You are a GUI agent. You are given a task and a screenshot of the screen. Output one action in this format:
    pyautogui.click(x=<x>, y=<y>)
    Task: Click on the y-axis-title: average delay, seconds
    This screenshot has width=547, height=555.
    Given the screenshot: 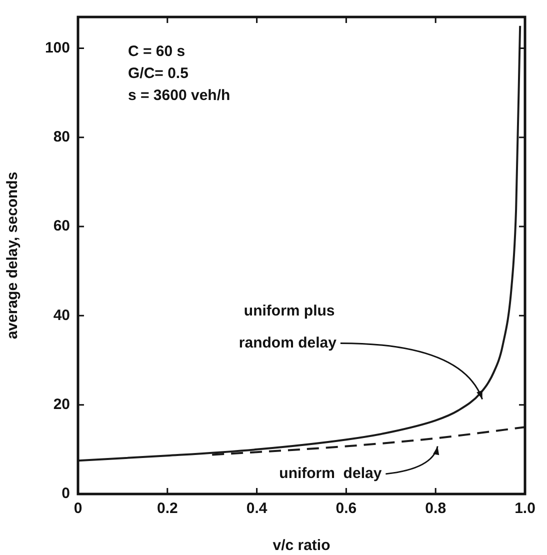 What is the action you would take?
    pyautogui.click(x=13, y=256)
    